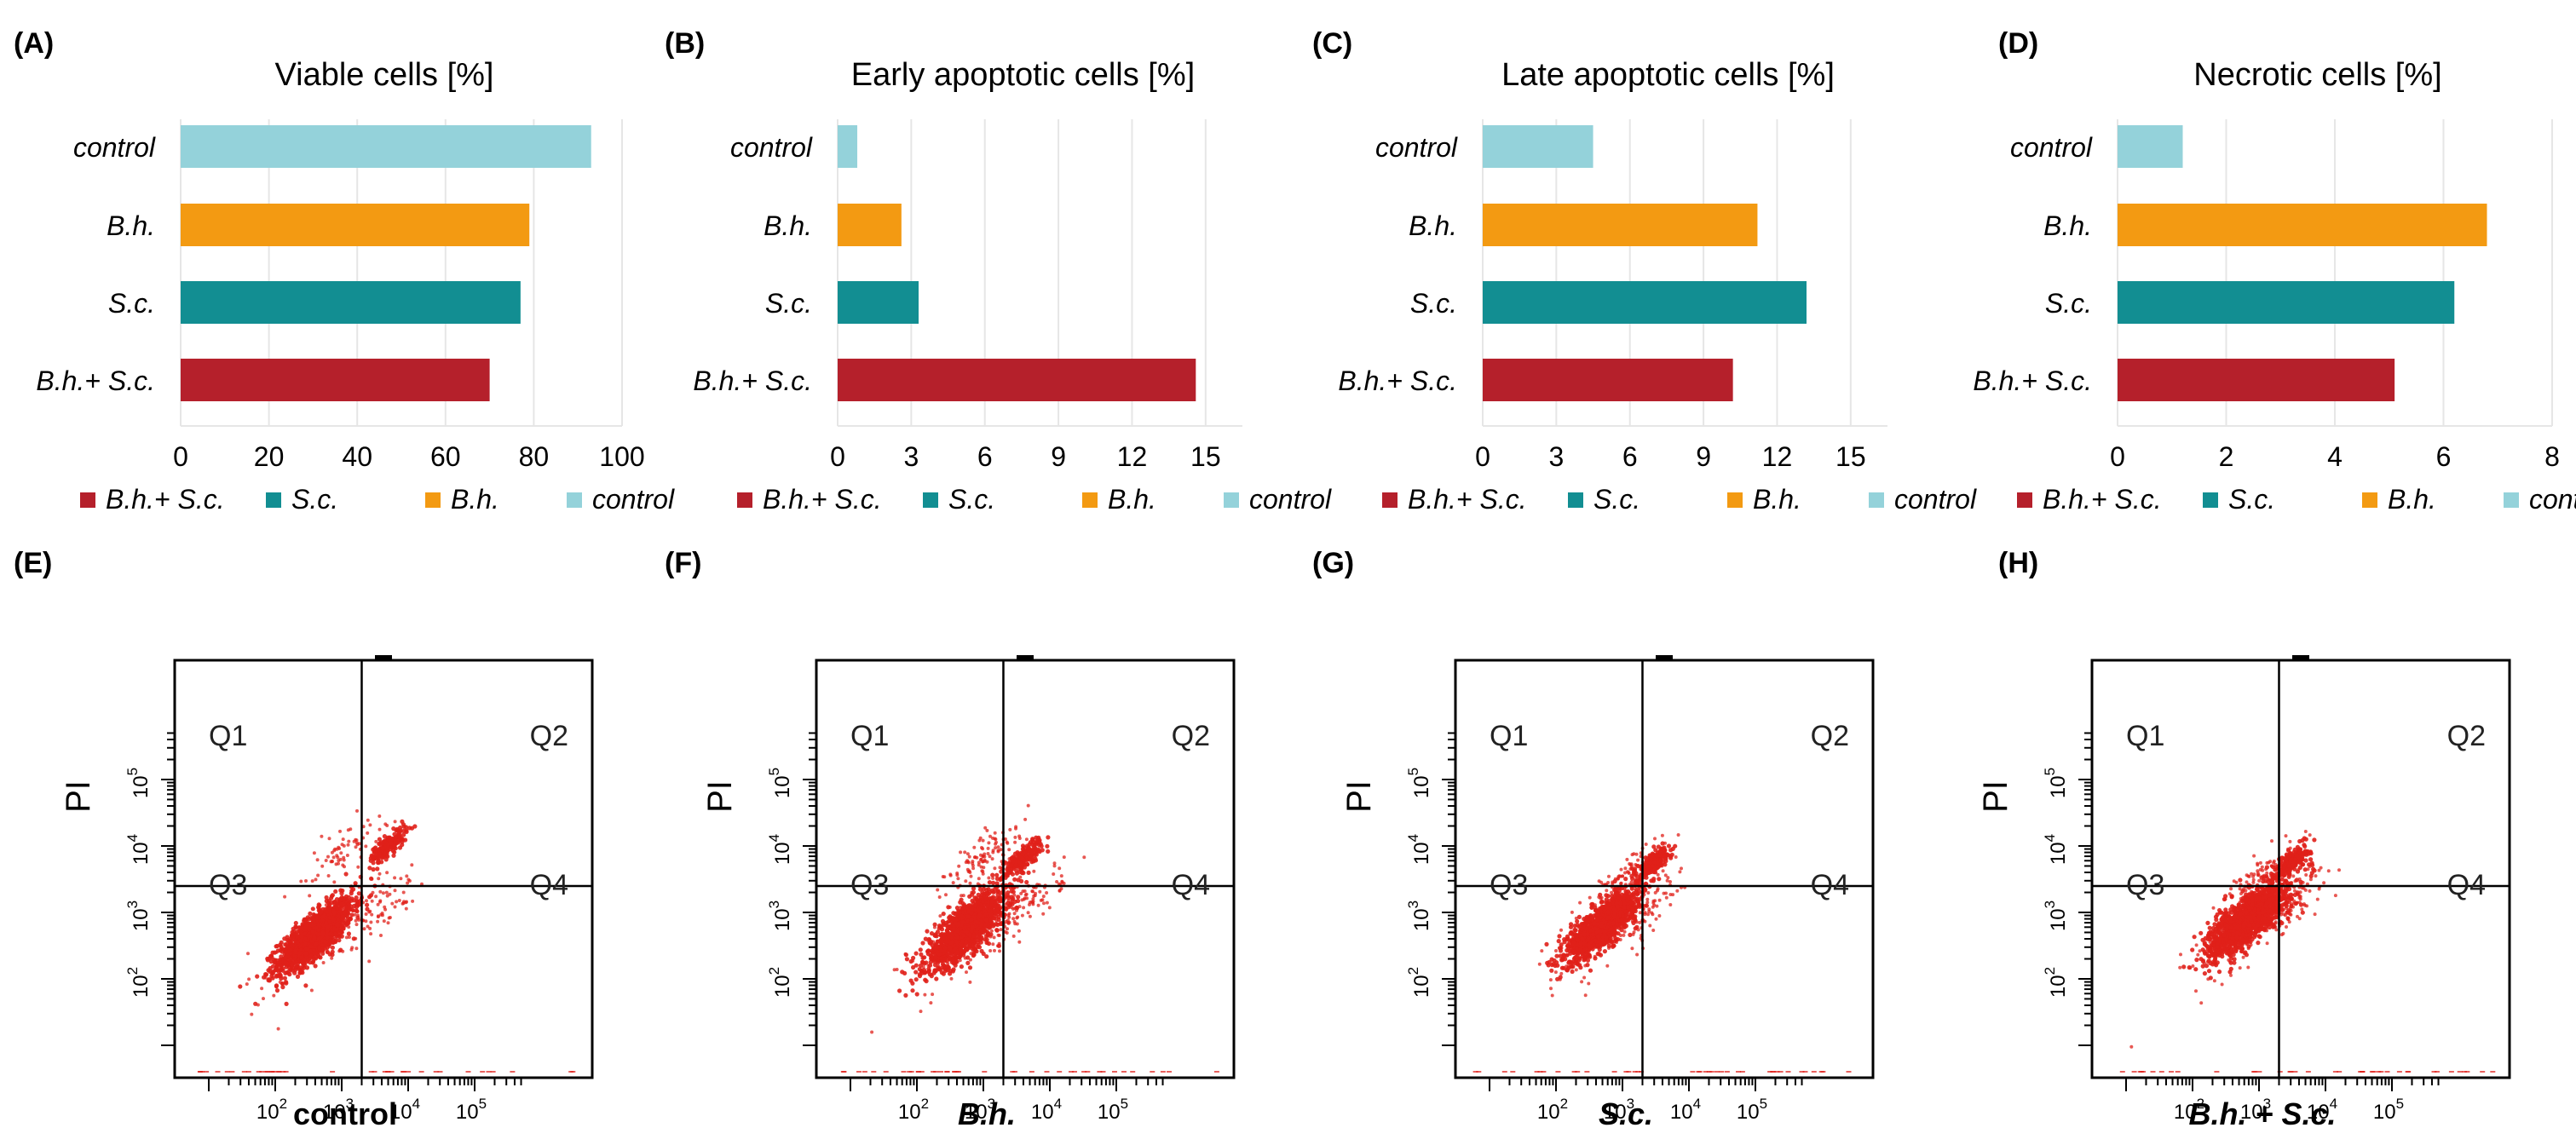 The image size is (2576, 1145). What do you see at coordinates (780, 783) in the screenshot?
I see `y-tick-label: 10⁵` at bounding box center [780, 783].